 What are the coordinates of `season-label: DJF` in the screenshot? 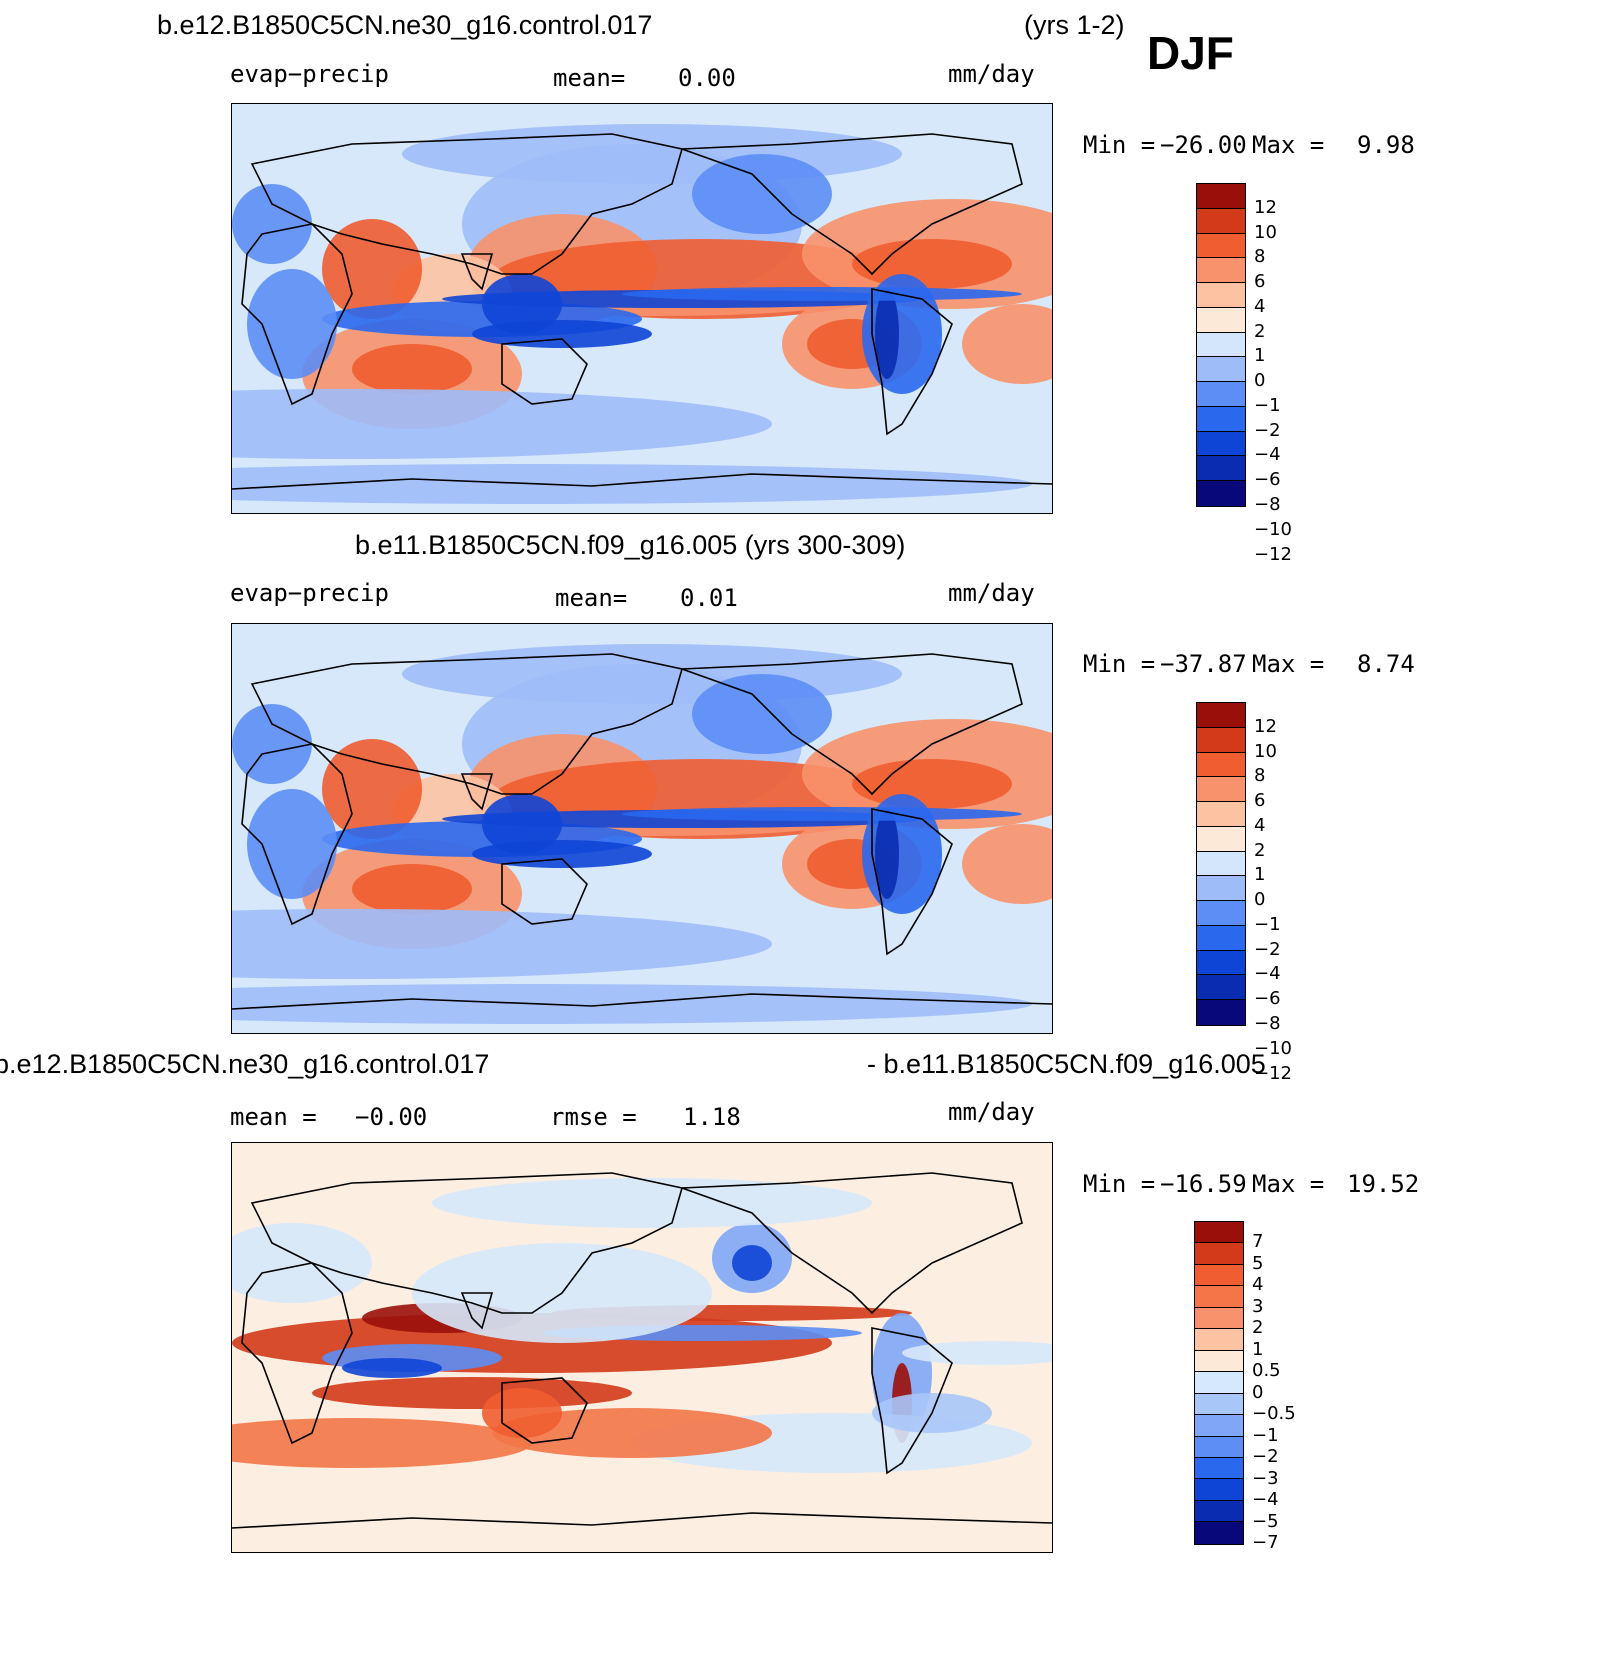 It's located at (1190, 53).